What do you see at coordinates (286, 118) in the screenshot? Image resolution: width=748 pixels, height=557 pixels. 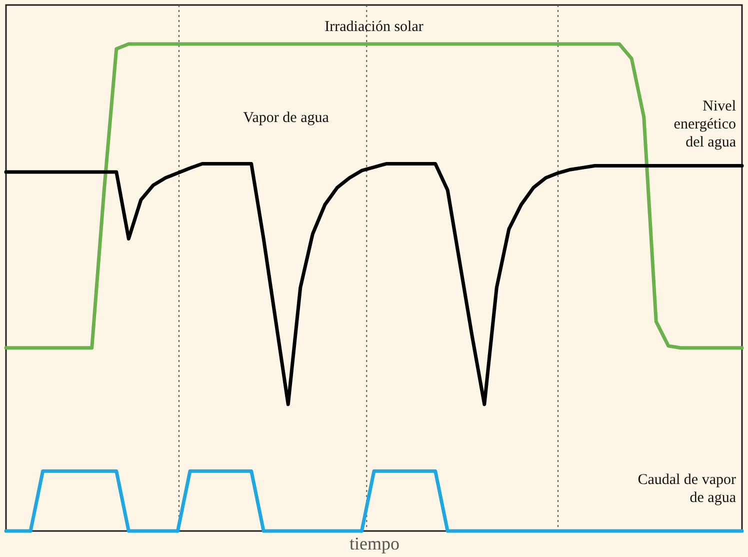 I see `annotation: Vapor de agua` at bounding box center [286, 118].